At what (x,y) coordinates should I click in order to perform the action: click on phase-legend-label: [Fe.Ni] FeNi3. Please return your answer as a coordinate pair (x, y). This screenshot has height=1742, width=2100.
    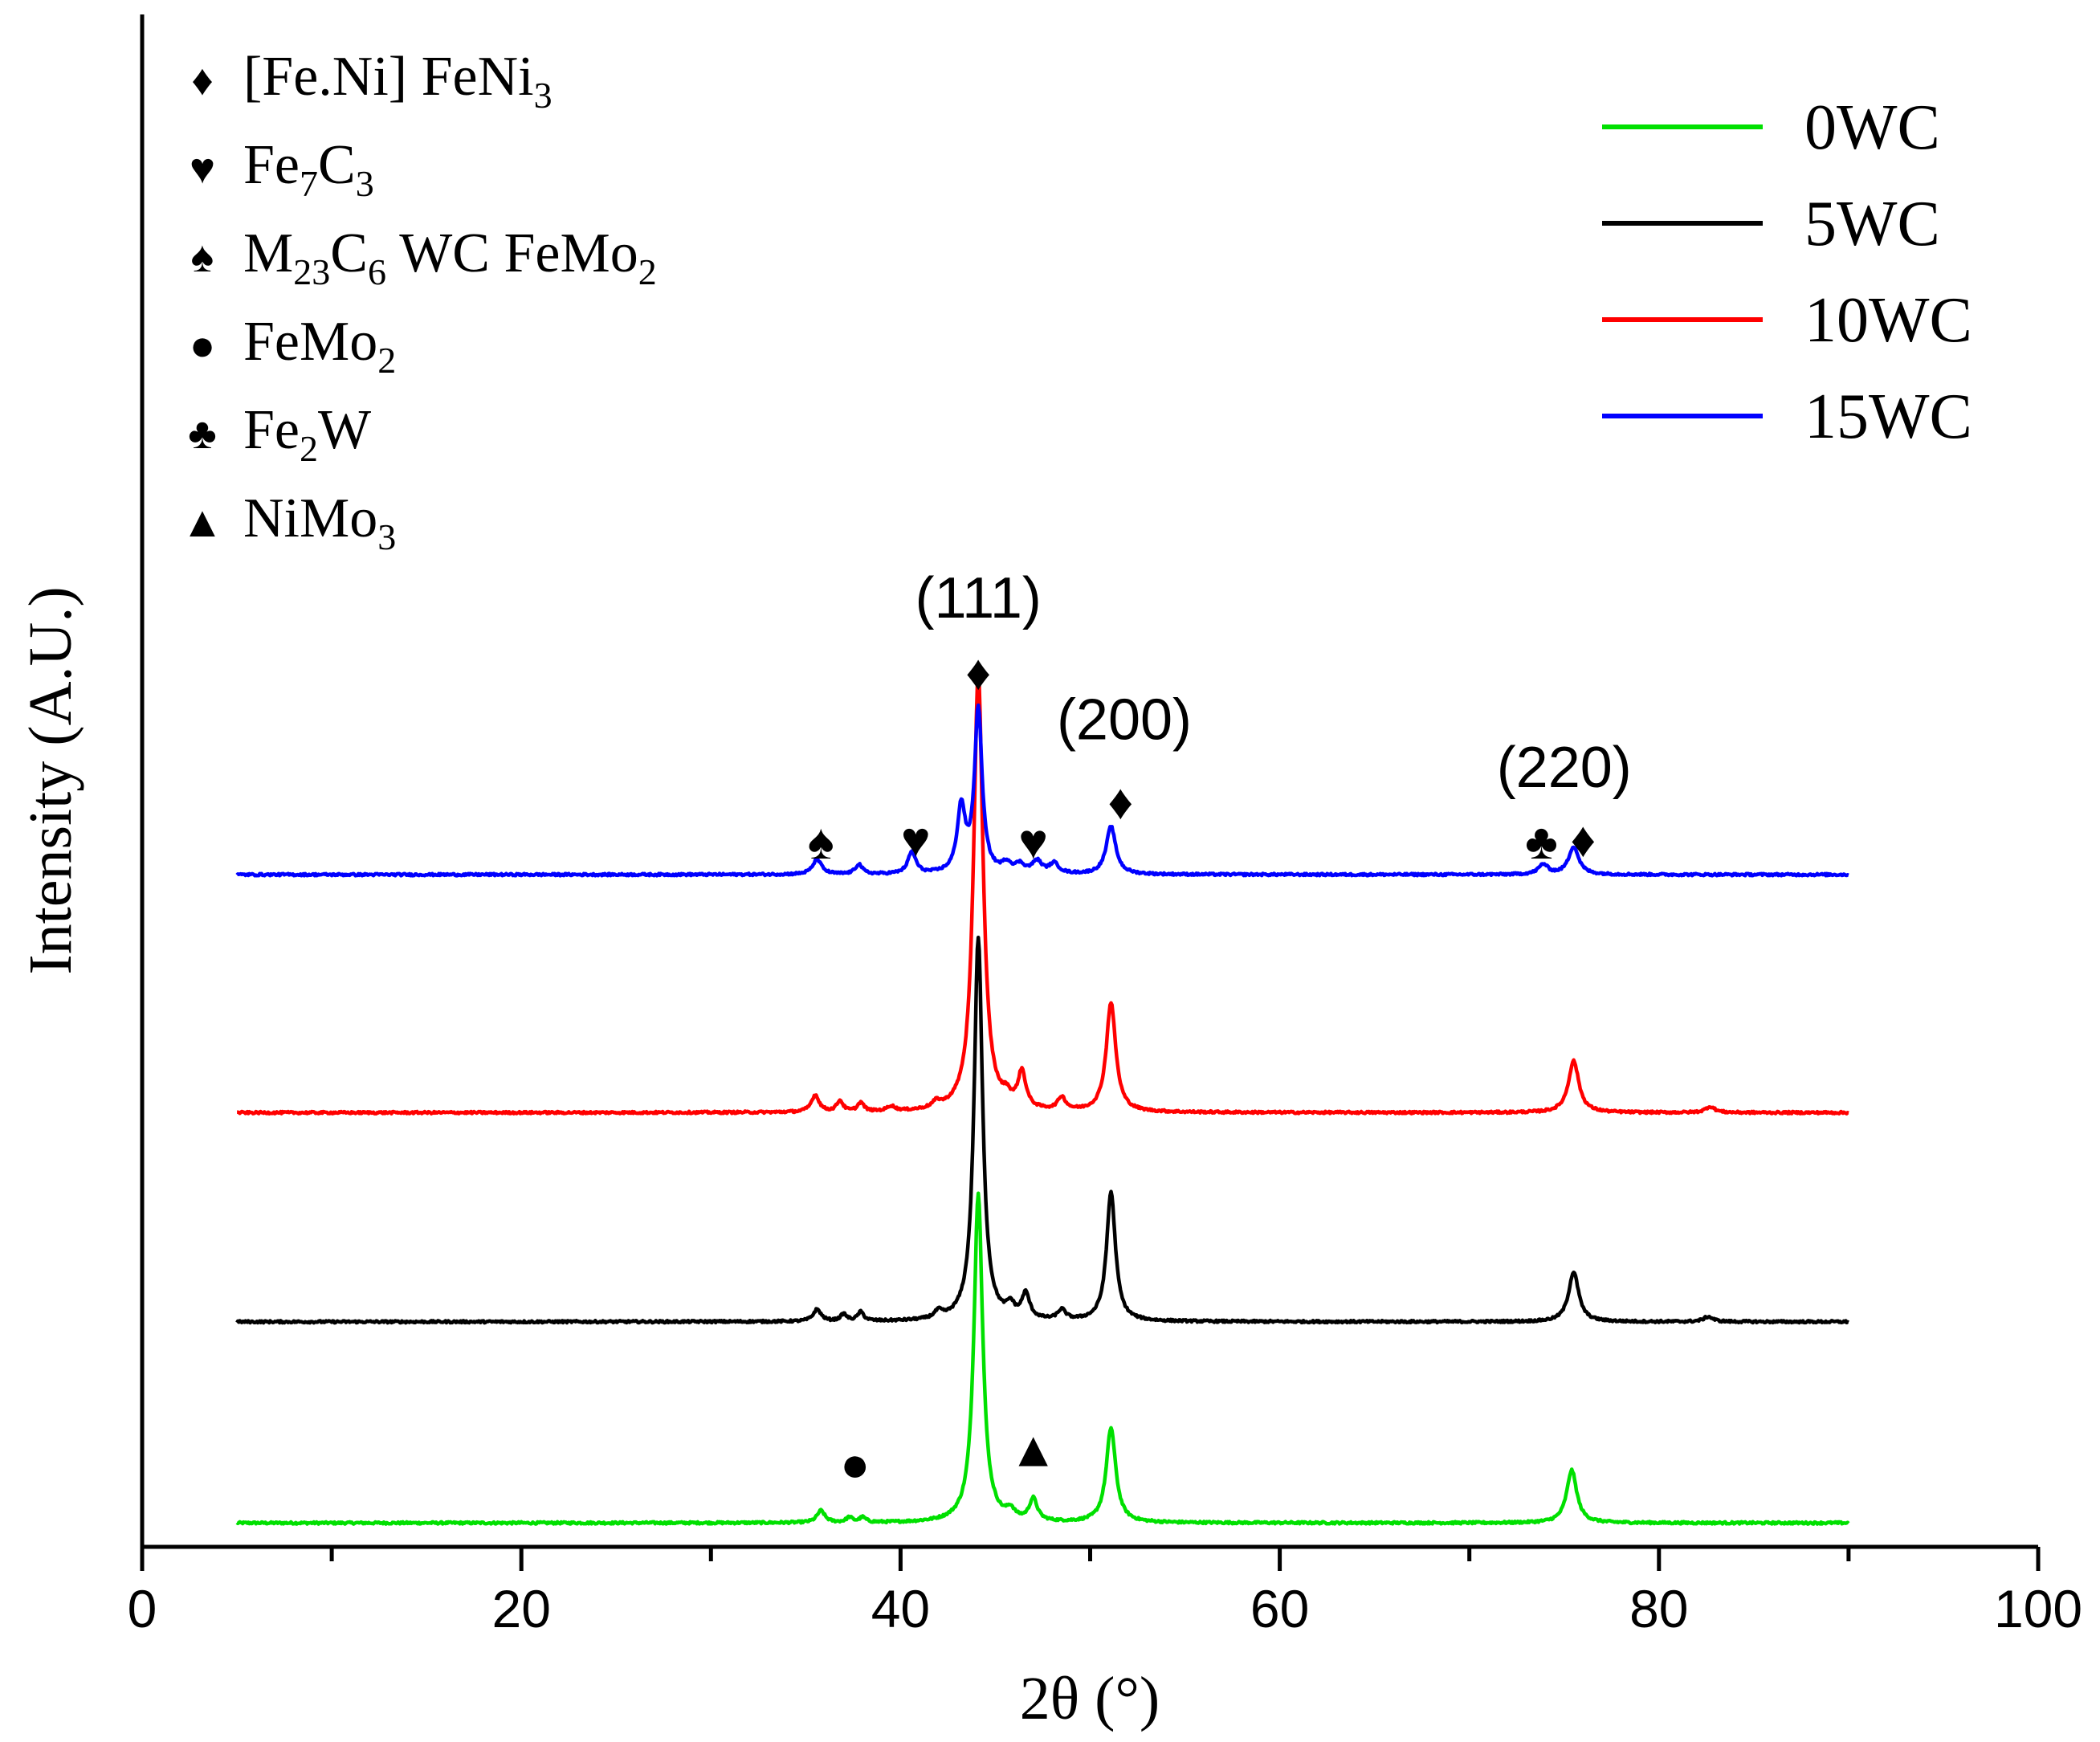
    Looking at the image, I should click on (398, 81).